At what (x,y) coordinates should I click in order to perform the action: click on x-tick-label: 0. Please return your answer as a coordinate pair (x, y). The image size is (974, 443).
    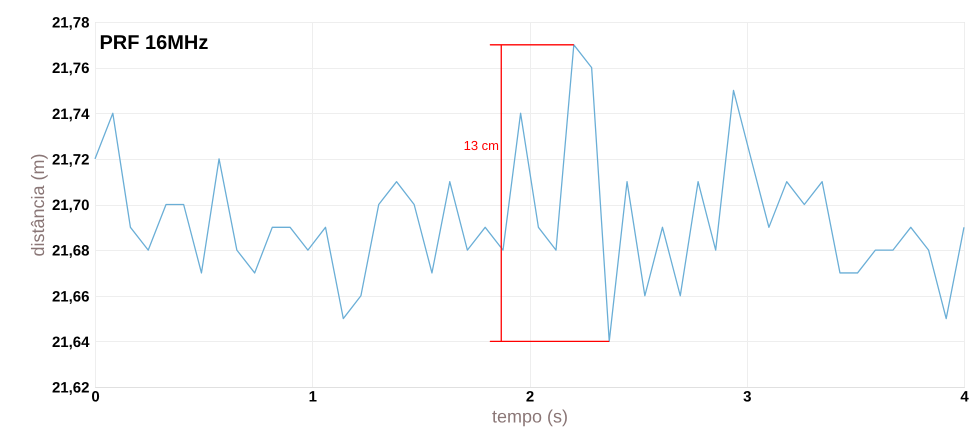
    Looking at the image, I should click on (95, 397).